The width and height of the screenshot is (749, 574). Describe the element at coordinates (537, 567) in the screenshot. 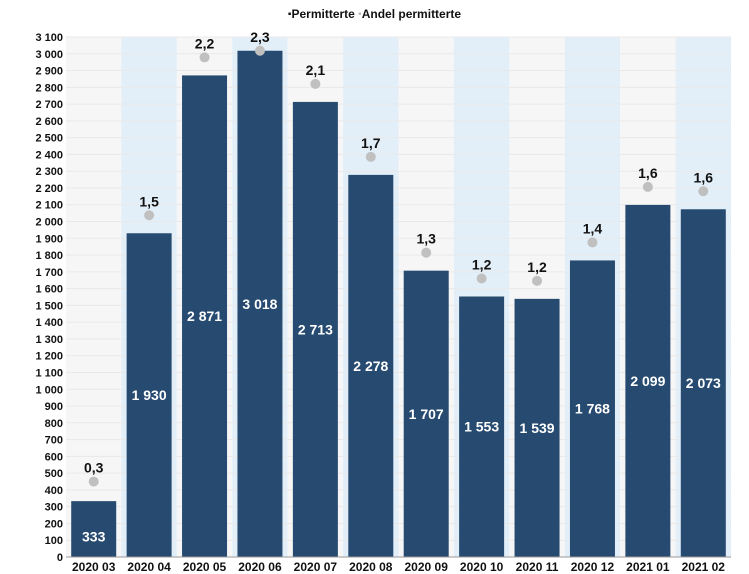

I see `x-tick-label: 2020 11` at that location.